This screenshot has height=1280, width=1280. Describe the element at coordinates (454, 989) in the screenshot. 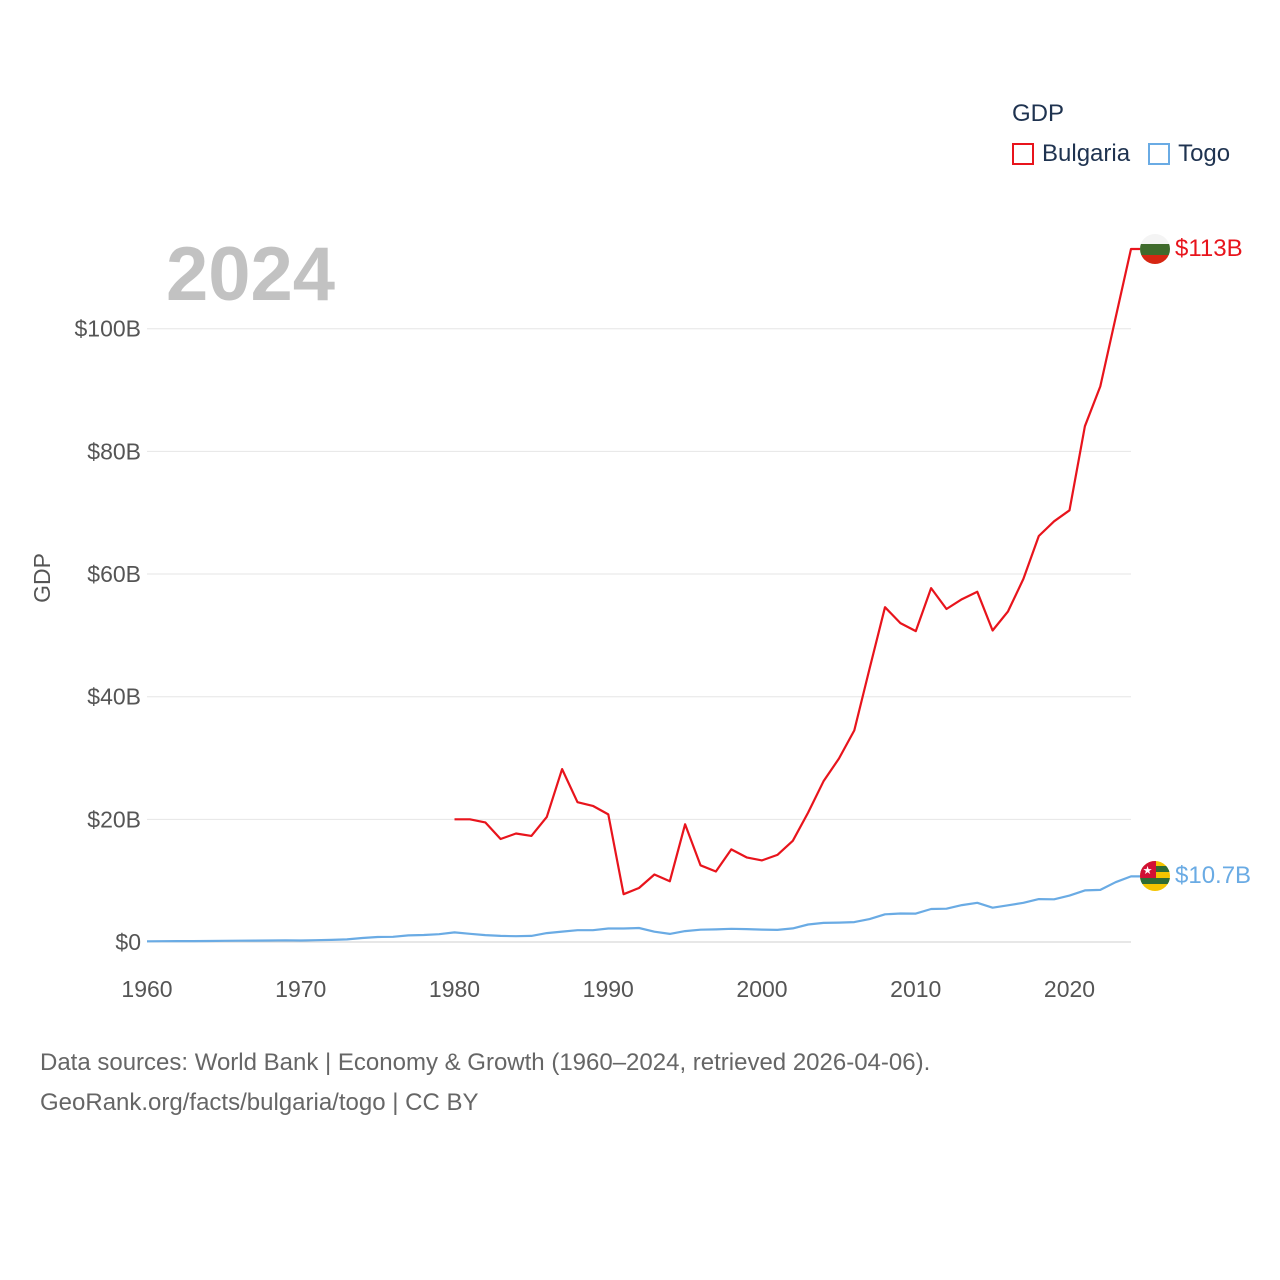

I see `x-tick-label: 1980` at that location.